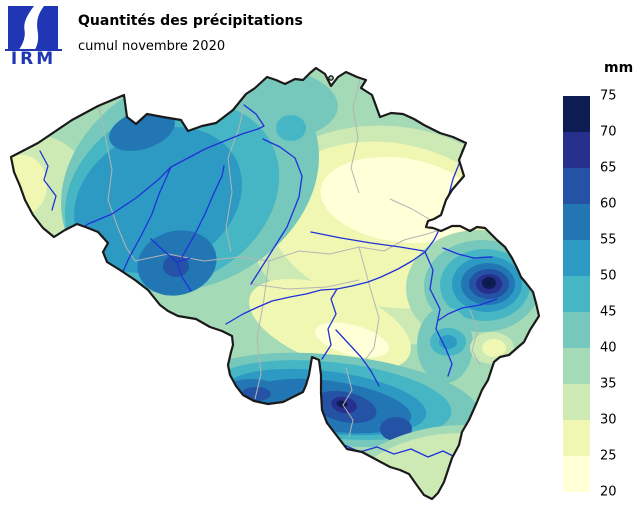 The width and height of the screenshot is (640, 507). What do you see at coordinates (608, 348) in the screenshot?
I see `legend-tick-label: 40` at bounding box center [608, 348].